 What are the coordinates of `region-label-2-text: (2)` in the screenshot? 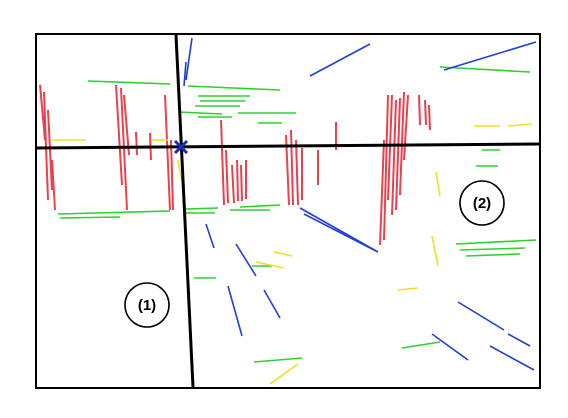 It's located at (482, 203).